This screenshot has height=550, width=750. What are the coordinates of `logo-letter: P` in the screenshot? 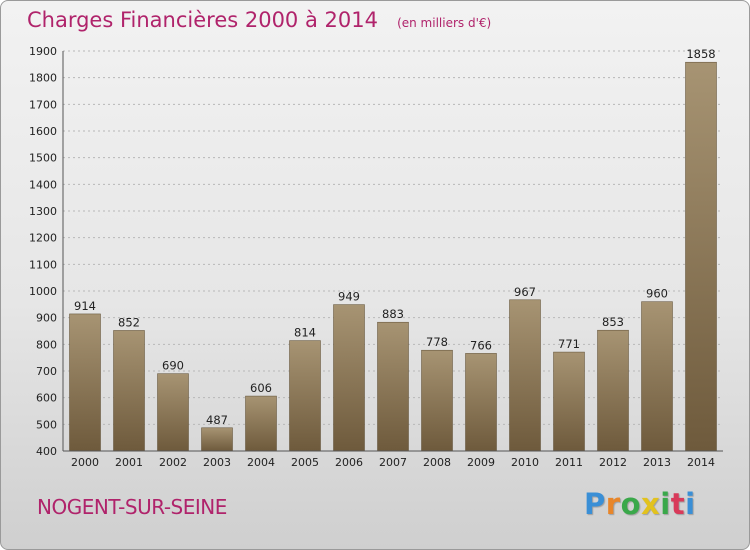 It's located at (595, 504).